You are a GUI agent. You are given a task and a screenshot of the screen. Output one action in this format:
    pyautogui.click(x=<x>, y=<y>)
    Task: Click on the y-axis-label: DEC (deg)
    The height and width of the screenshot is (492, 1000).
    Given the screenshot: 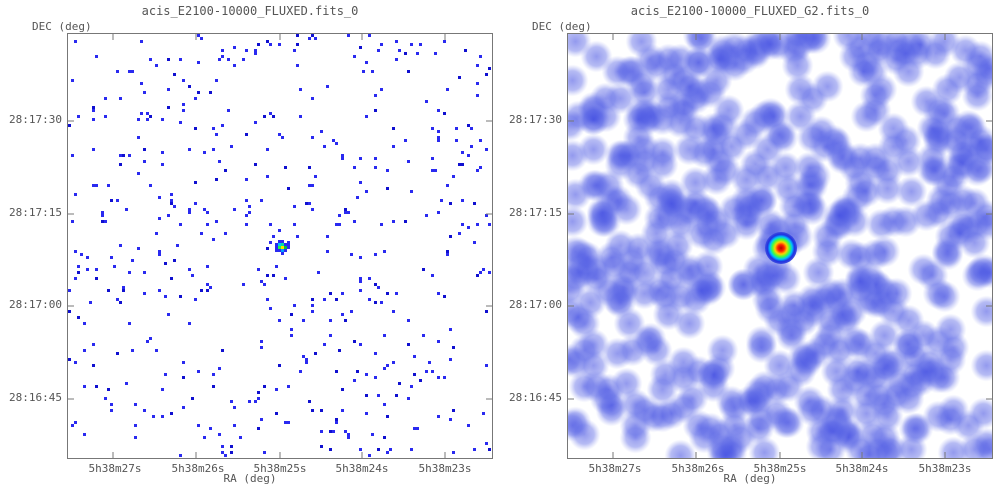 What is the action you would take?
    pyautogui.click(x=562, y=26)
    